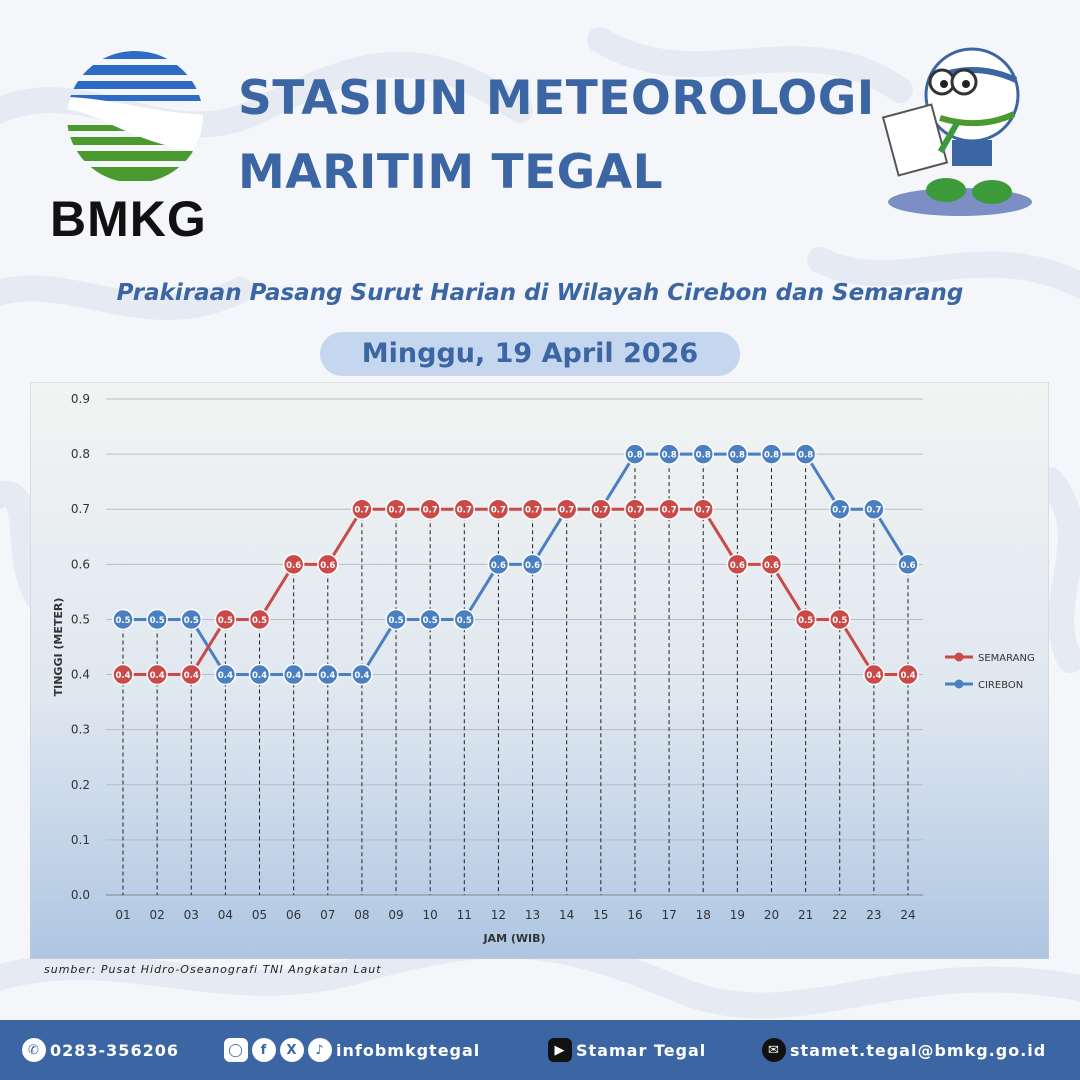 This screenshot has width=1080, height=1080. Describe the element at coordinates (361, 915) in the screenshot. I see `x-tick-label: 08` at that location.